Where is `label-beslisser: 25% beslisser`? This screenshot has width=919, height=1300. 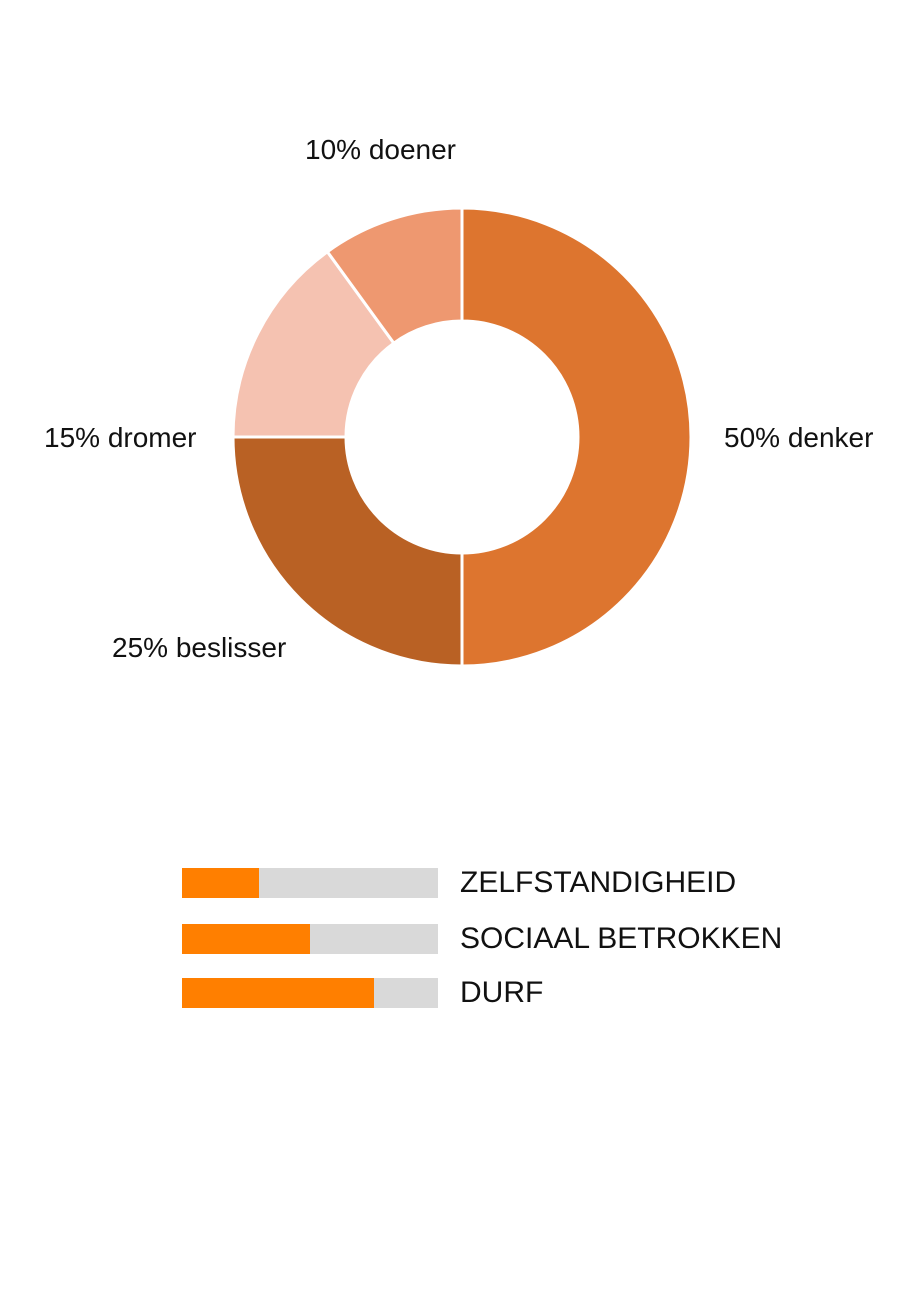 label-beslisser: 25% beslisser is located at coordinates (199, 647).